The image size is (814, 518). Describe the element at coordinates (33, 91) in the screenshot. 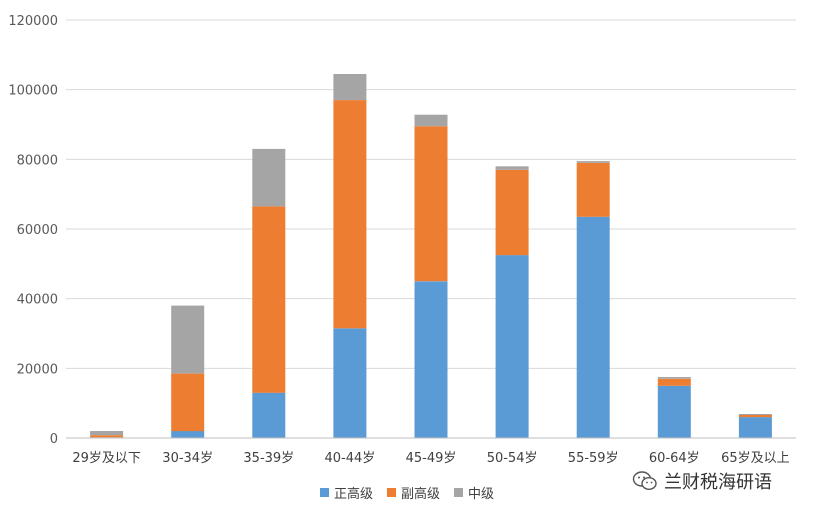

I see `y-tick-label: 100000` at that location.